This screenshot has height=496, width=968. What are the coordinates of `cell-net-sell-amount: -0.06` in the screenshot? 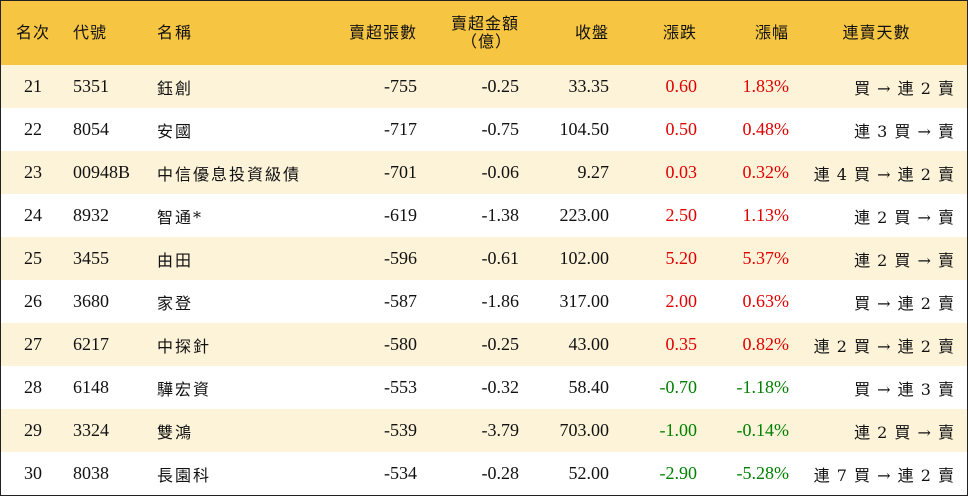 It's located at (500, 172).